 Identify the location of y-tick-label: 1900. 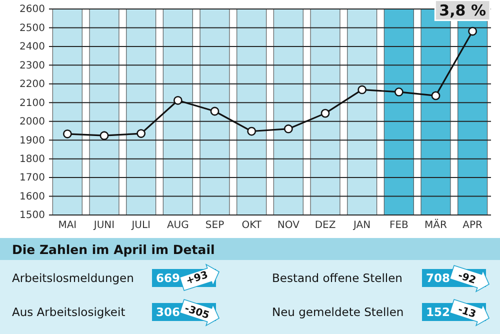
(32, 140).